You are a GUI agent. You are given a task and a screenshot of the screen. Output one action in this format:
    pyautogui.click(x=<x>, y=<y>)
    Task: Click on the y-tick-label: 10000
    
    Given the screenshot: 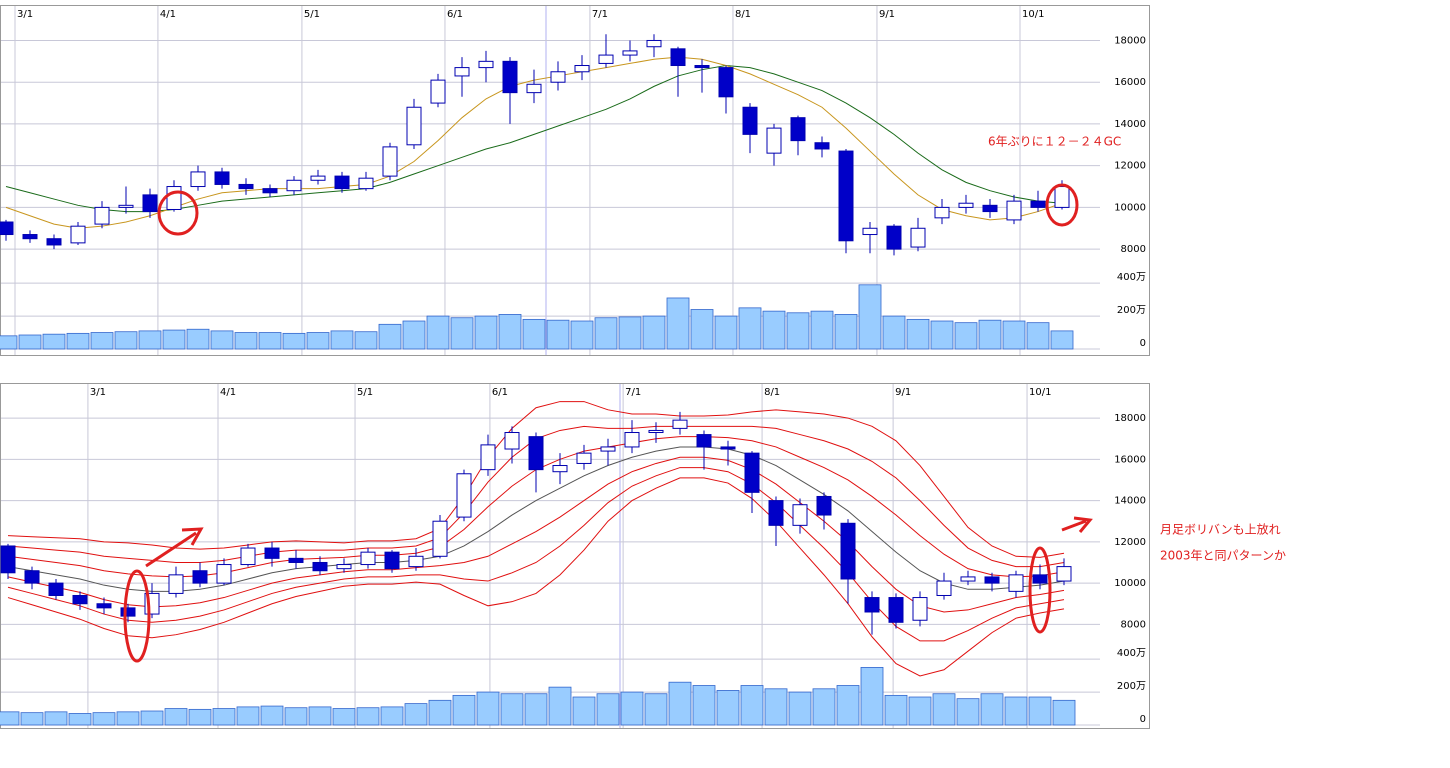 What is the action you would take?
    pyautogui.click(x=1130, y=583)
    